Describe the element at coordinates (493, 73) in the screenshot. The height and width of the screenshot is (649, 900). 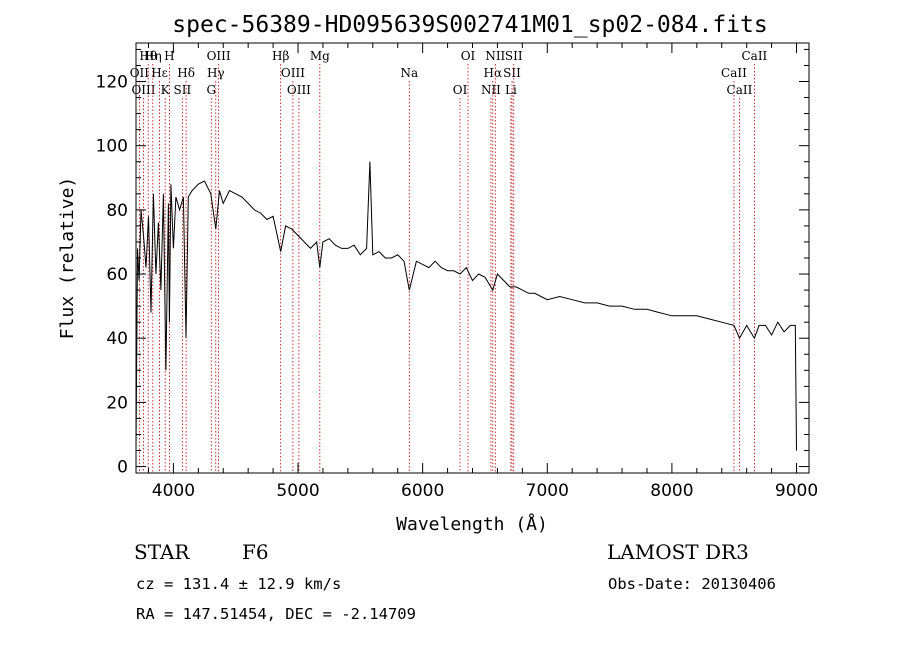
I see `spectral-line-label: Hα` at that location.